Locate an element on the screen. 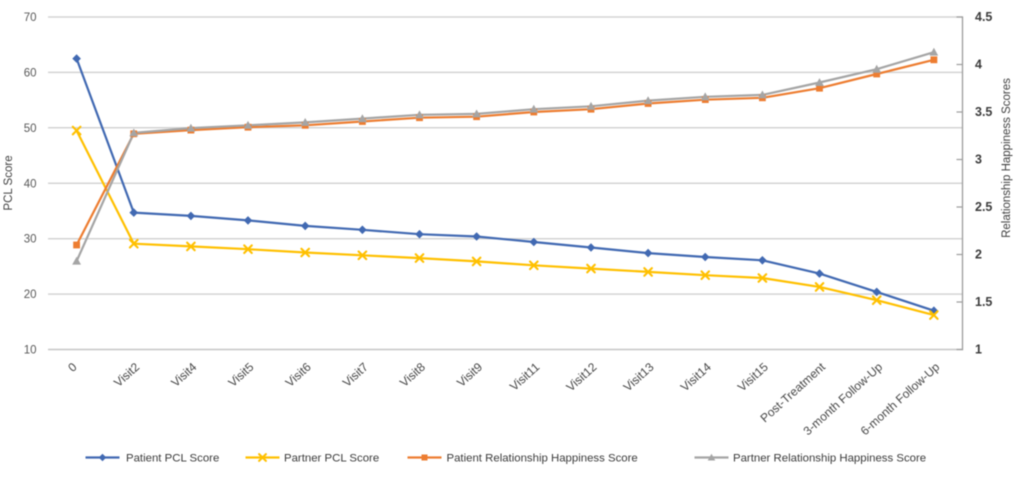 Image resolution: width=1024 pixels, height=487 pixels. svg-text: 1 is located at coordinates (978, 350).